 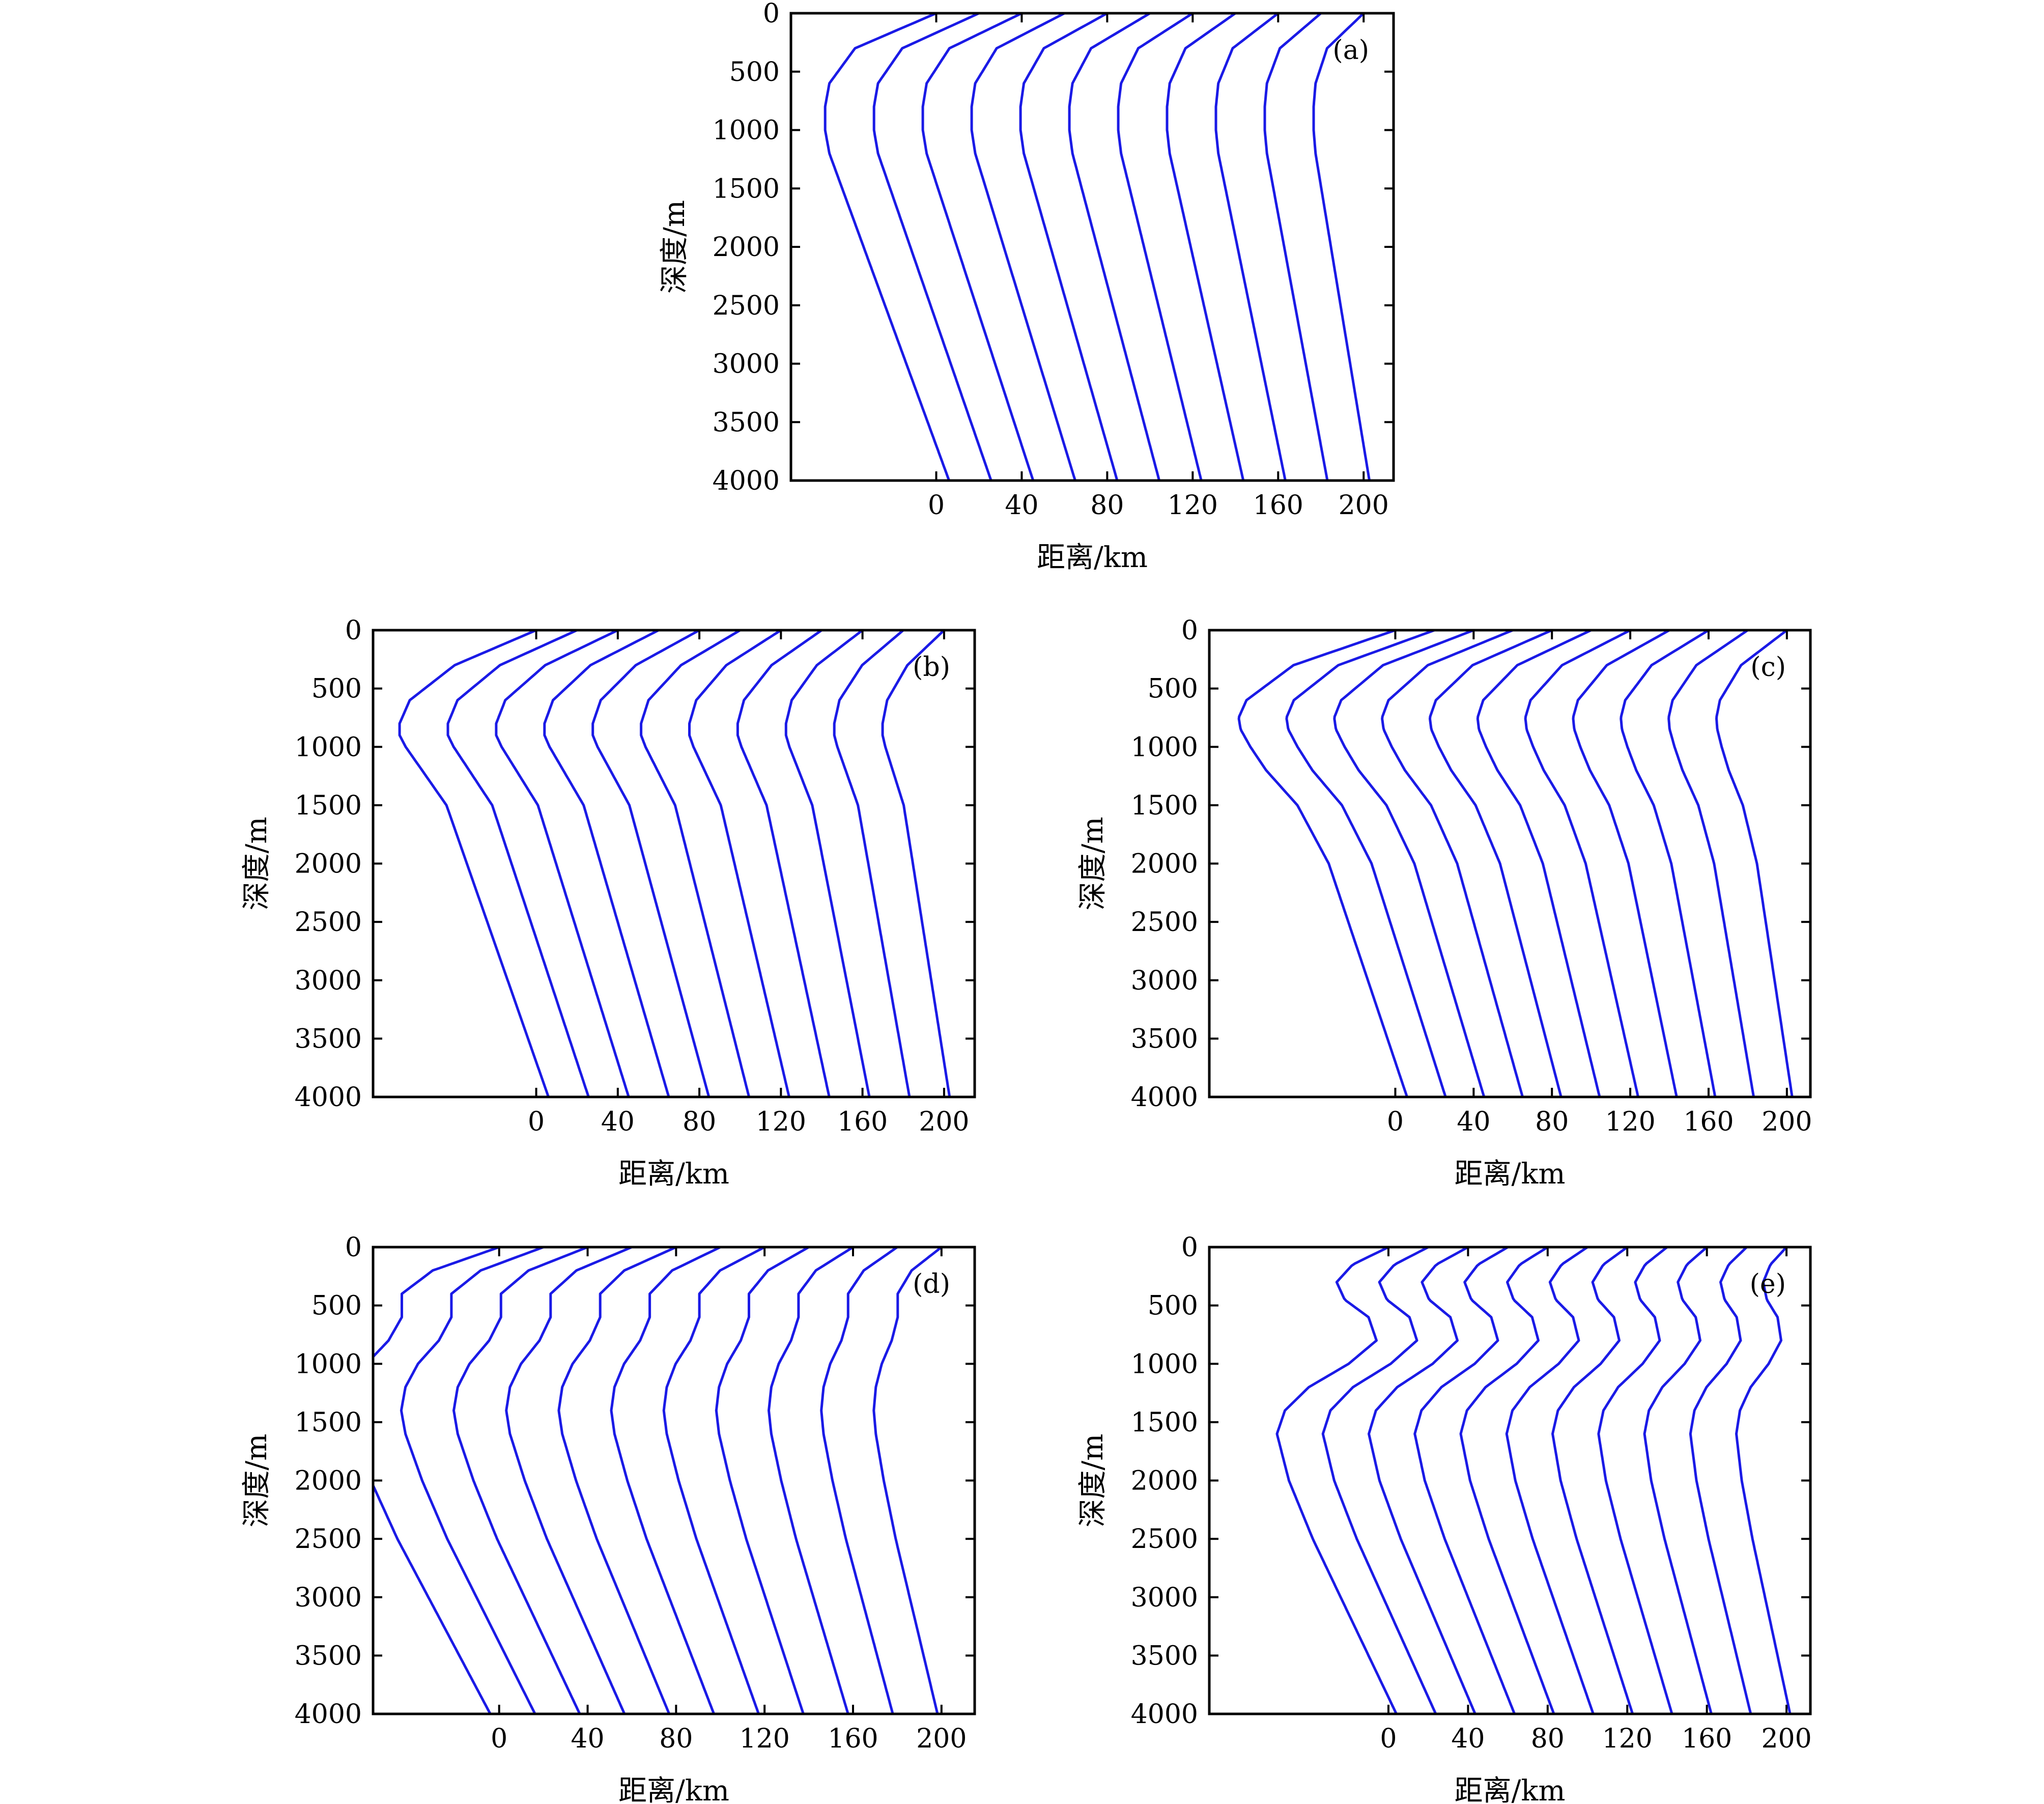 I want to click on x-tick-label: 80, so click(x=676, y=1739).